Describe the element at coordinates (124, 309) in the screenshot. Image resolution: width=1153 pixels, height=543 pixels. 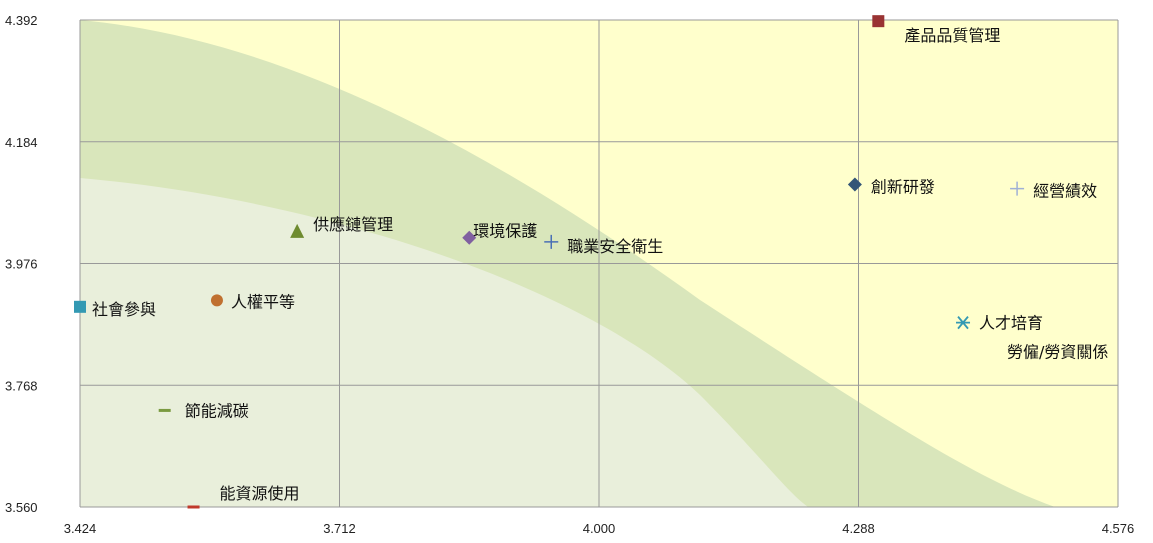
I see `point-label: 社會參與` at that location.